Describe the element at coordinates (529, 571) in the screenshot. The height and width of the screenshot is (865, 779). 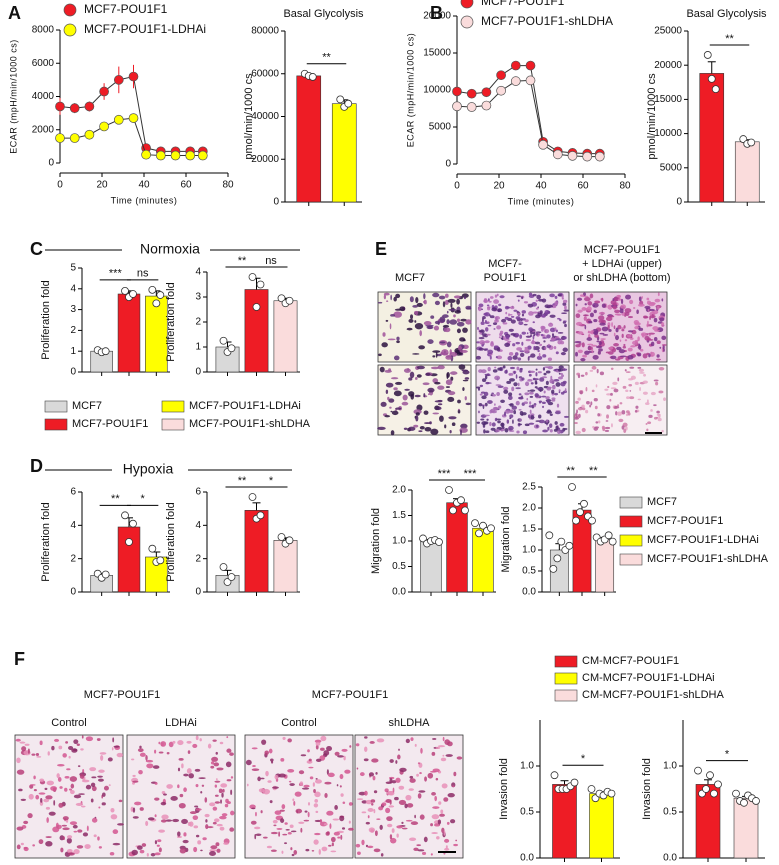
I see `y-tick-label: 0.5` at that location.